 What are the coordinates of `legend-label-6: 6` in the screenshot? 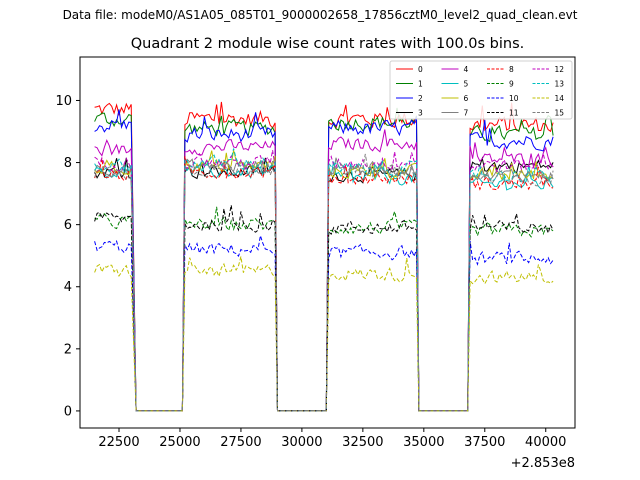 It's located at (466, 98).